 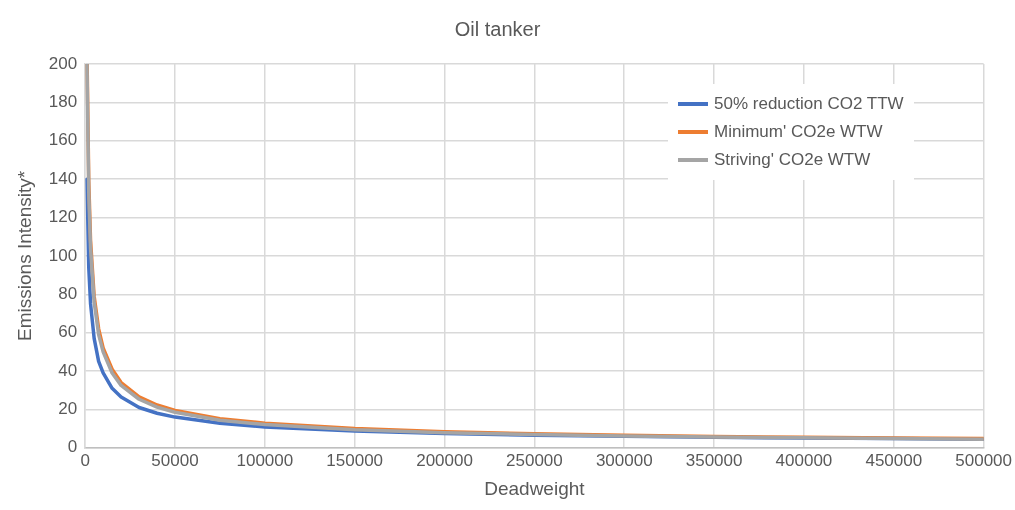 I want to click on x-tick-label: 350000, so click(x=714, y=460).